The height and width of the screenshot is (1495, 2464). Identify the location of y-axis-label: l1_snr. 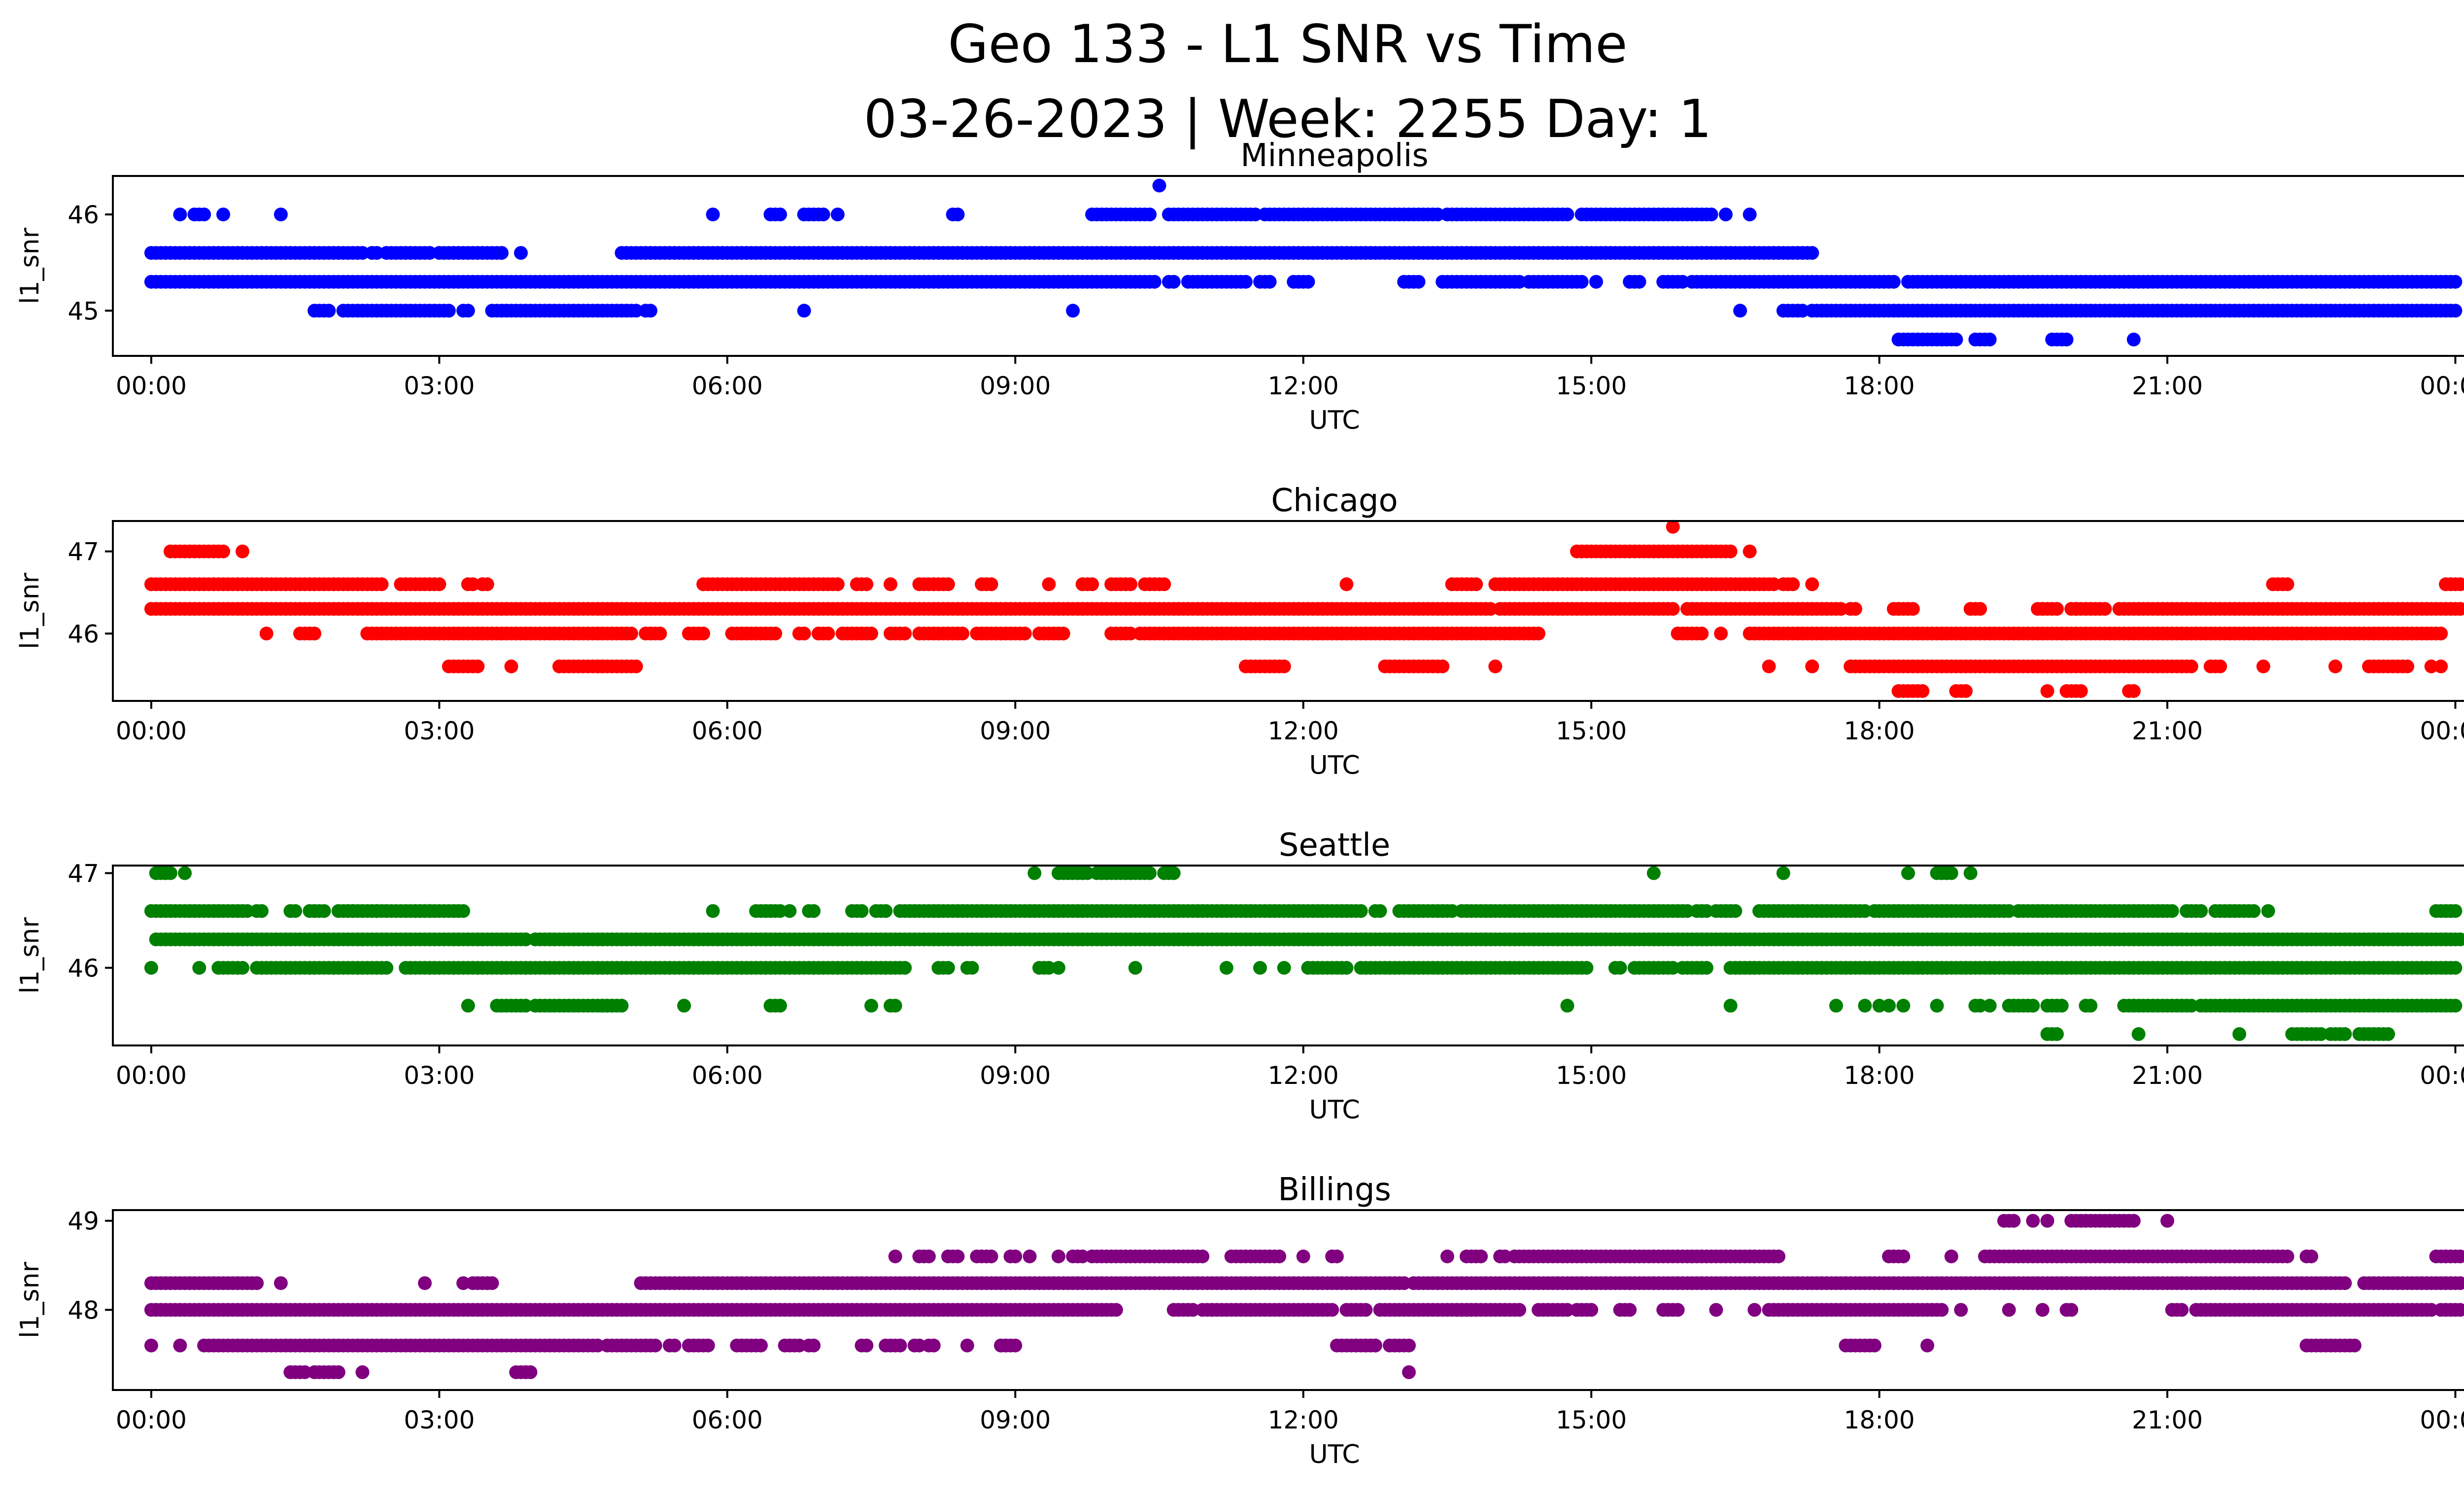
(30, 955).